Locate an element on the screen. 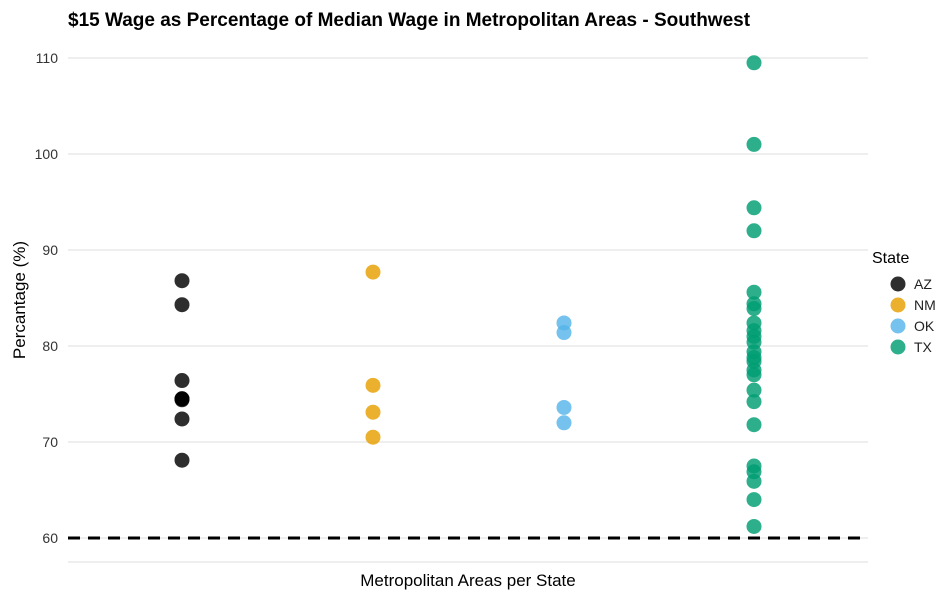 Image resolution: width=950 pixels, height=600 pixels. legend-label-az: AZ is located at coordinates (923, 284).